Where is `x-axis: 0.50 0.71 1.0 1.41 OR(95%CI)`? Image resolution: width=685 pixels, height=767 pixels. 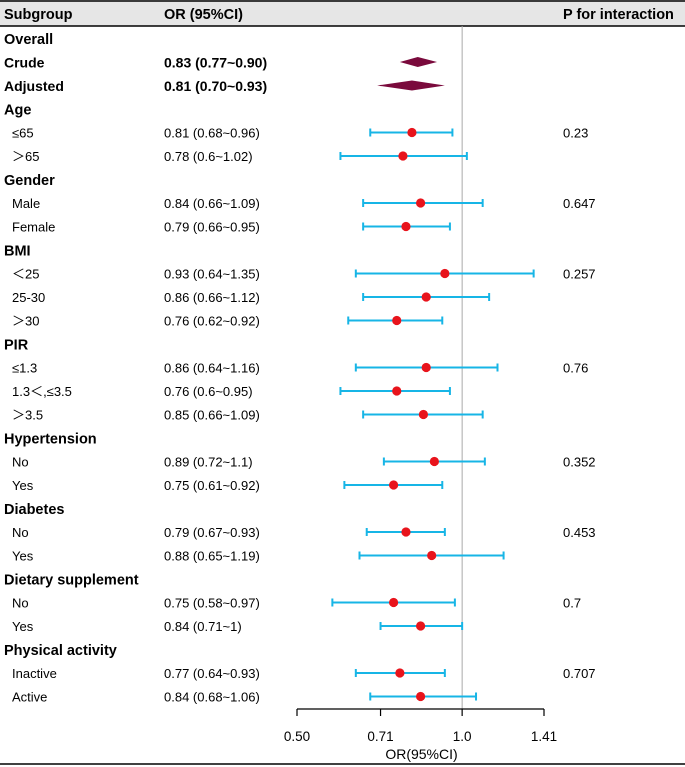
x-axis: 0.50 0.71 1.0 1.41 OR(95%CI) is located at coordinates (420, 735).